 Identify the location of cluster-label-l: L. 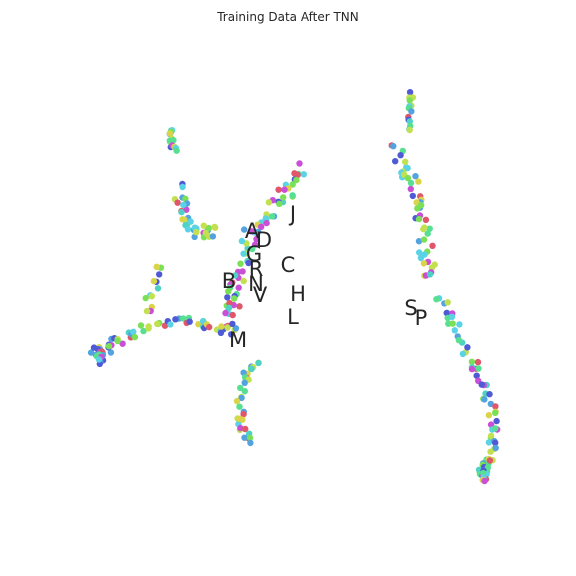
(293, 317).